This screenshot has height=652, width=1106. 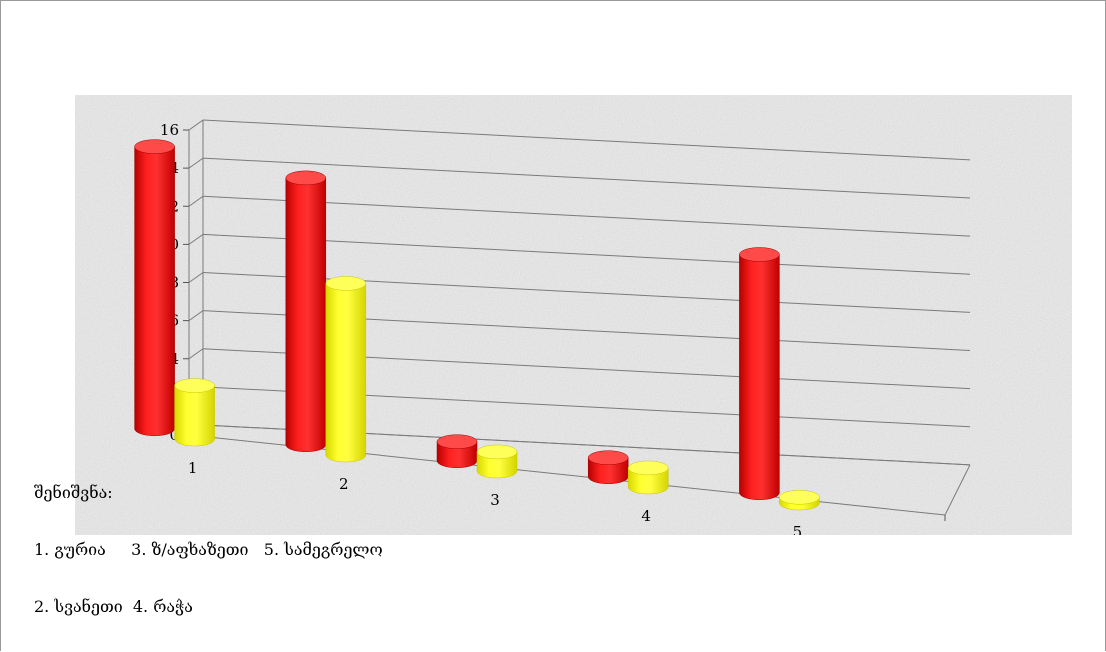 I want to click on x-tick-label: 2, so click(x=344, y=484).